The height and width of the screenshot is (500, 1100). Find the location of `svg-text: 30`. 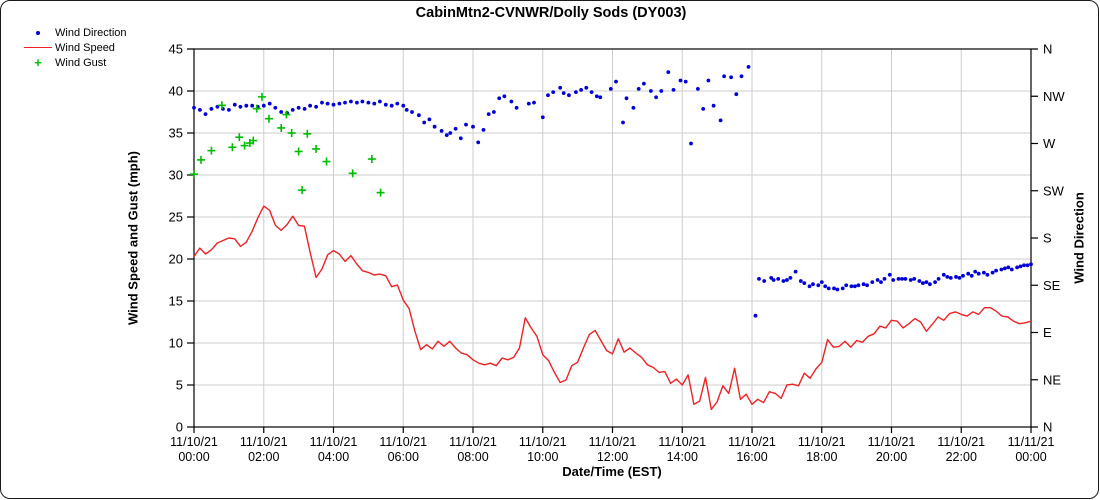

svg-text: 30 is located at coordinates (176, 175).